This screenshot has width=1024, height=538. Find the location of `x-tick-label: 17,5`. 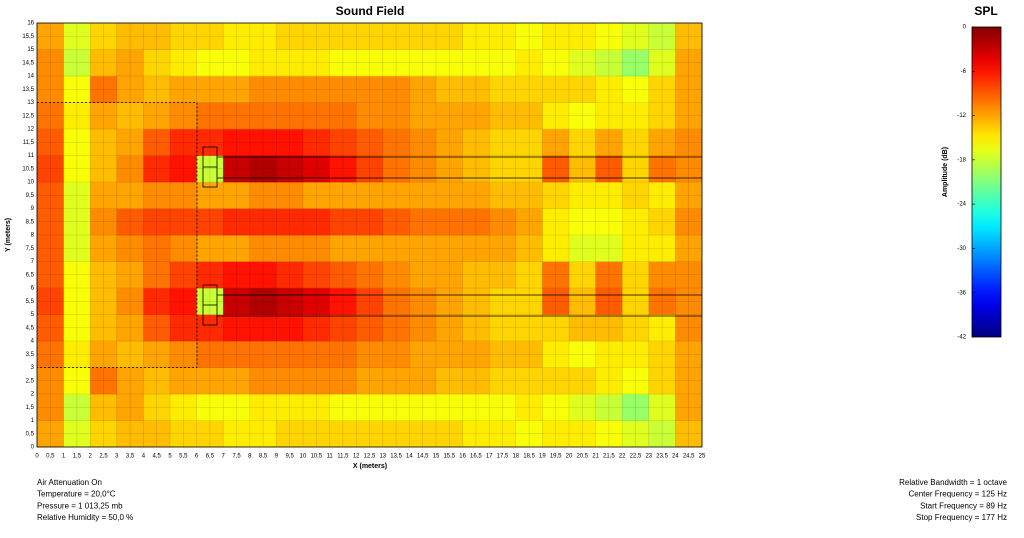

x-tick-label: 17,5 is located at coordinates (503, 457).